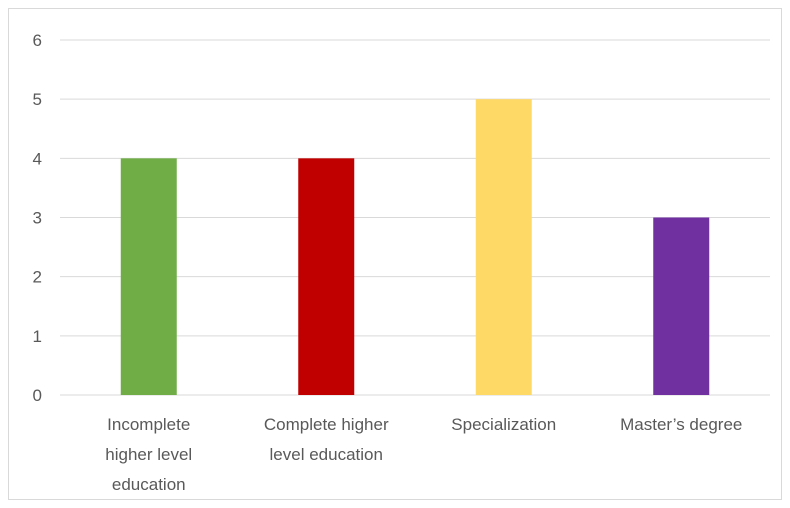 This screenshot has height=508, width=790. Describe the element at coordinates (326, 454) in the screenshot. I see `x-category-label-line: level education` at that location.